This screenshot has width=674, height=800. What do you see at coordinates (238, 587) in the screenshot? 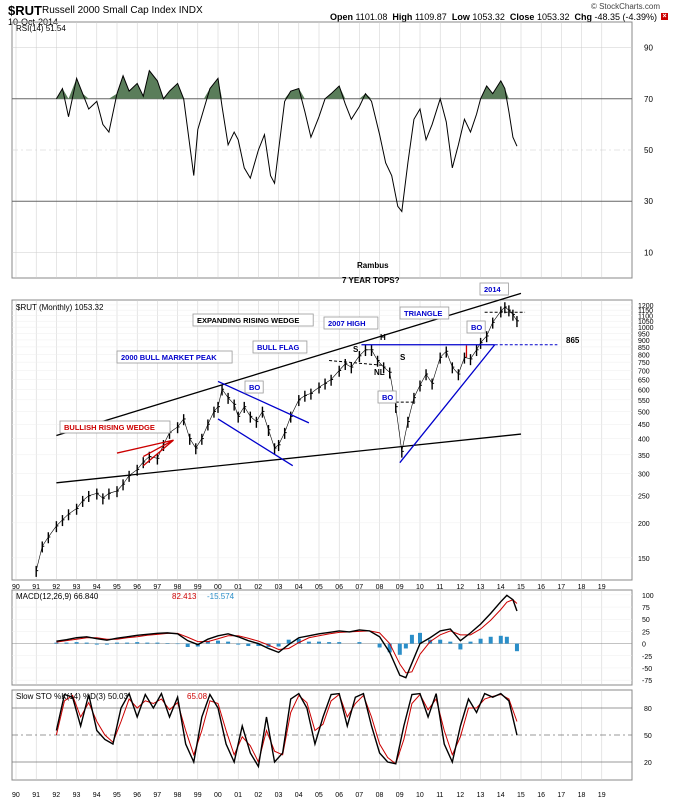
I see `x-tick-label: 01` at bounding box center [238, 587].